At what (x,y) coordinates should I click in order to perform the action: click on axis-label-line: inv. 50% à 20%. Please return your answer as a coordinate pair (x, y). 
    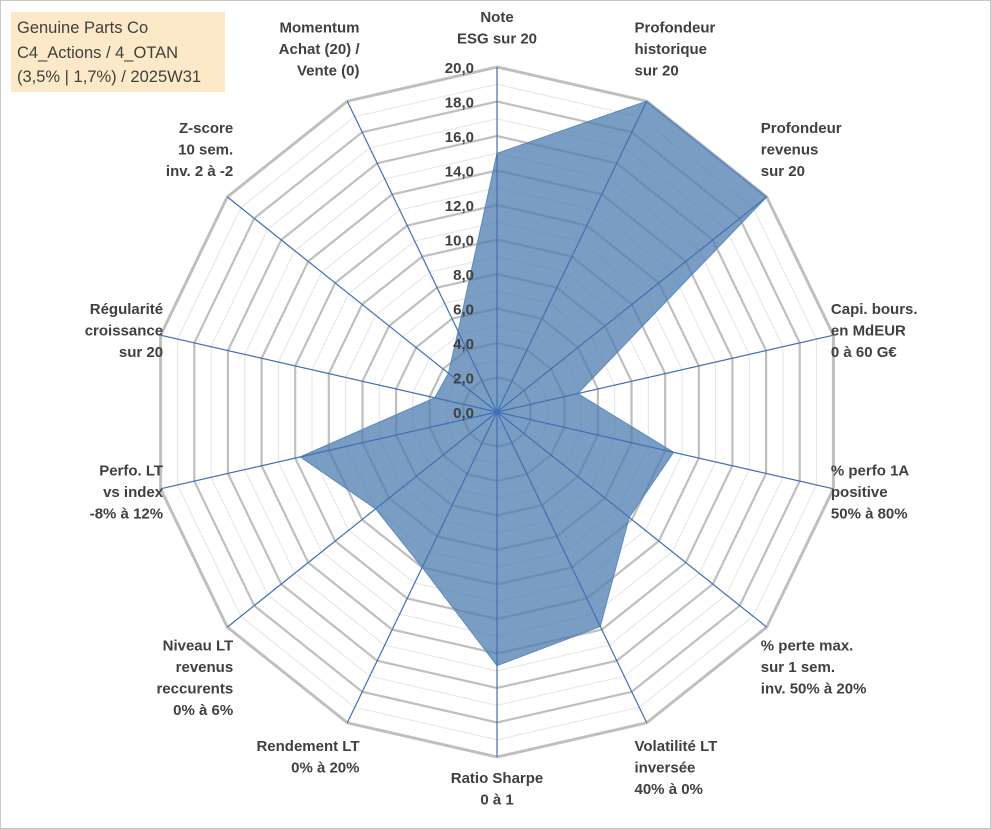
    Looking at the image, I should click on (814, 688).